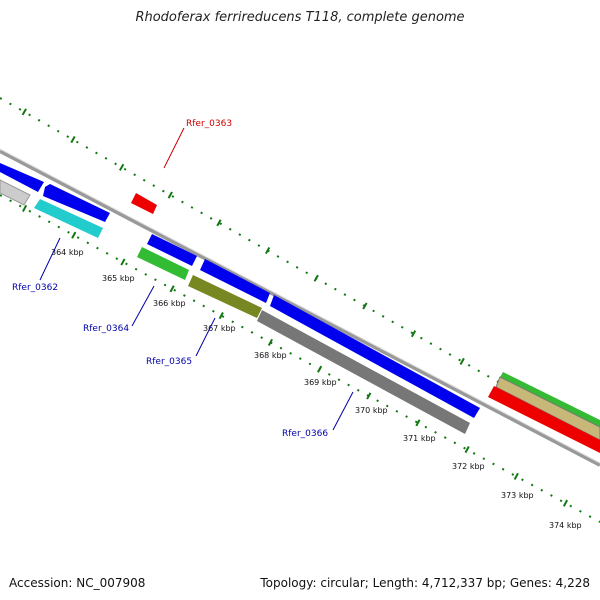 Image resolution: width=600 pixels, height=600 pixels. I want to click on gene-feature-blue-left, so click(22, 177).